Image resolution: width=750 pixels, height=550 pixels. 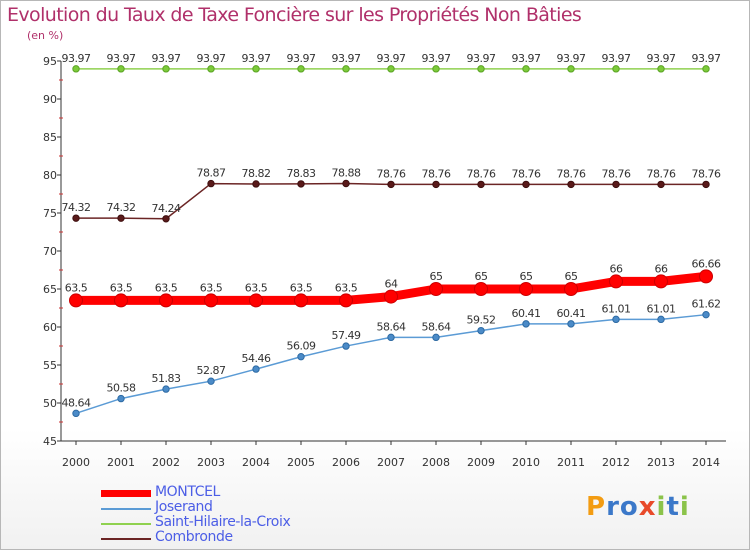 What do you see at coordinates (661, 507) in the screenshot?
I see `logo-letter: i` at bounding box center [661, 507].